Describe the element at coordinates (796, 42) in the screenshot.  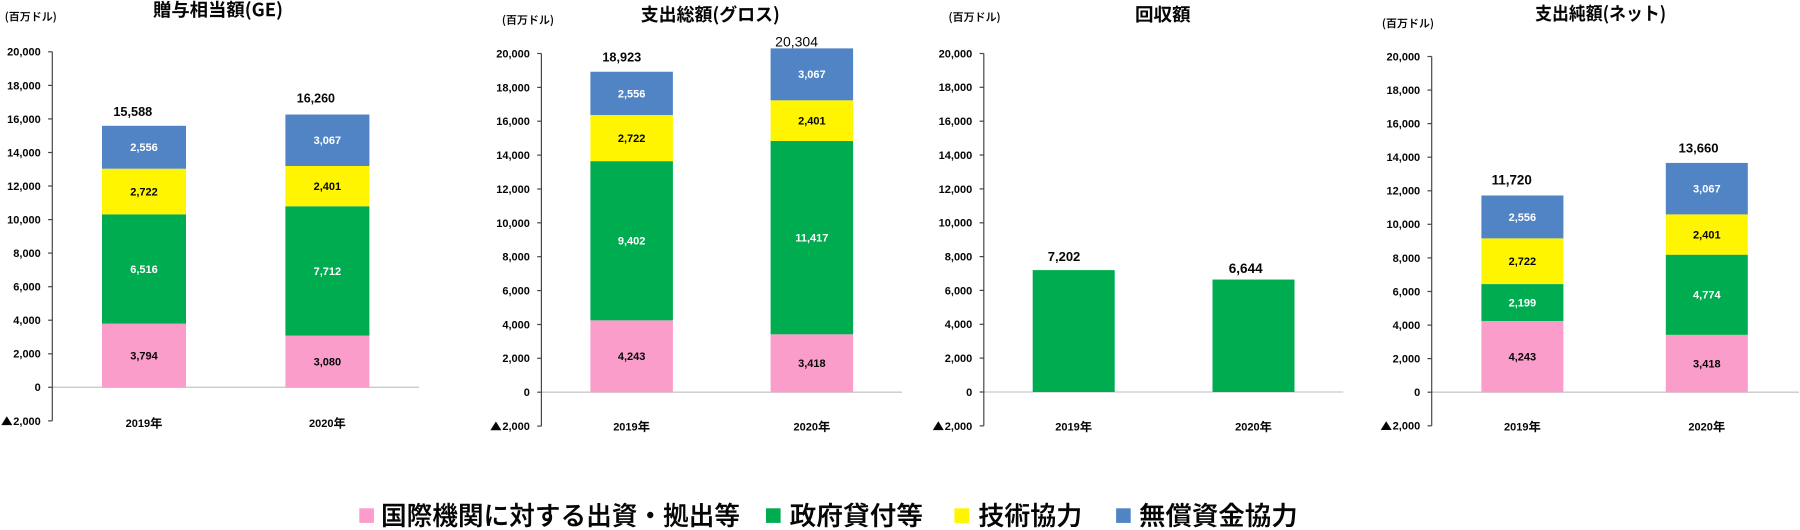
I see `svg-text: 20,304` at that location.